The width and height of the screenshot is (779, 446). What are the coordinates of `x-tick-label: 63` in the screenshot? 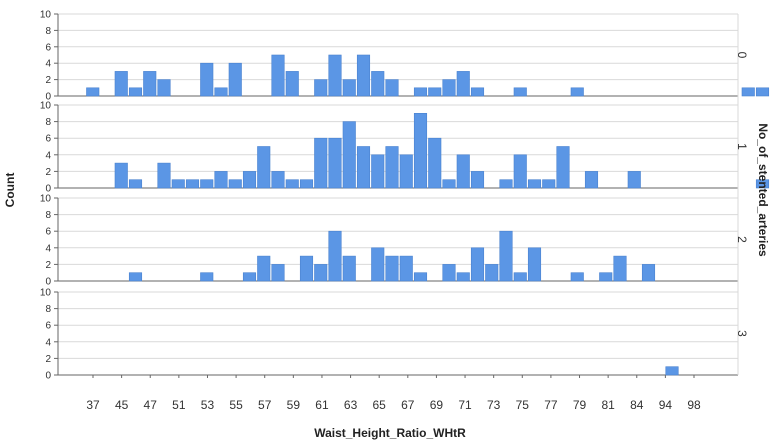 It's located at (351, 405).